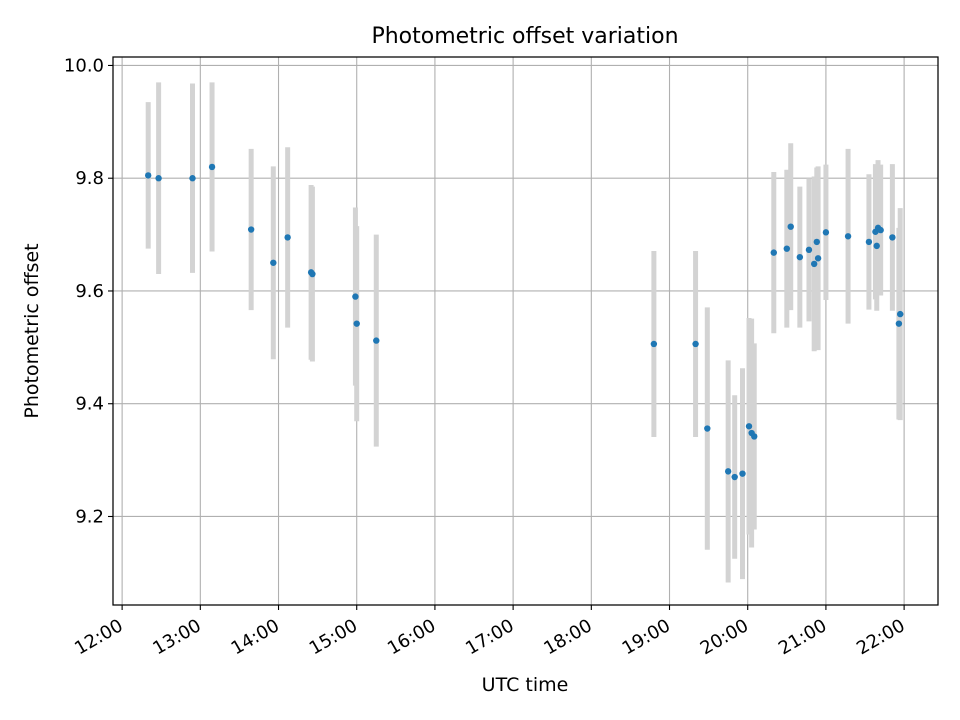  Describe the element at coordinates (89, 404) in the screenshot. I see `y-tick-label: 9.4` at that location.